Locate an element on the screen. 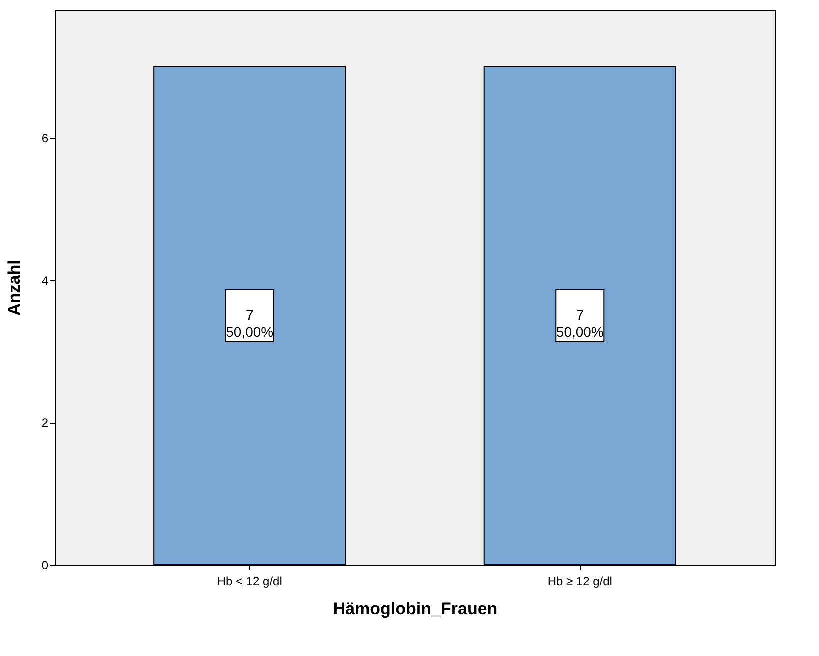 Image resolution: width=819 pixels, height=656 pixels. y-tick-label: 2 is located at coordinates (45, 423).